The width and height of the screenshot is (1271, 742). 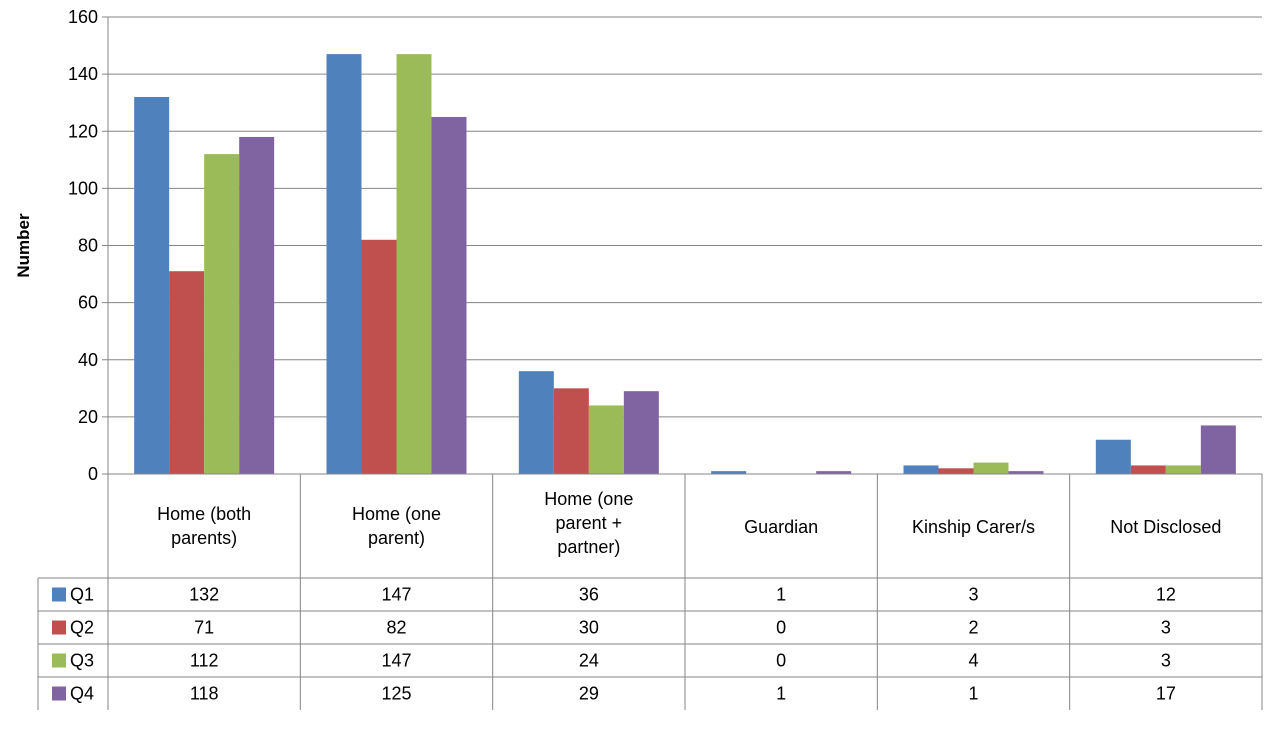 What do you see at coordinates (83, 131) in the screenshot?
I see `y-tick-label: 120` at bounding box center [83, 131].